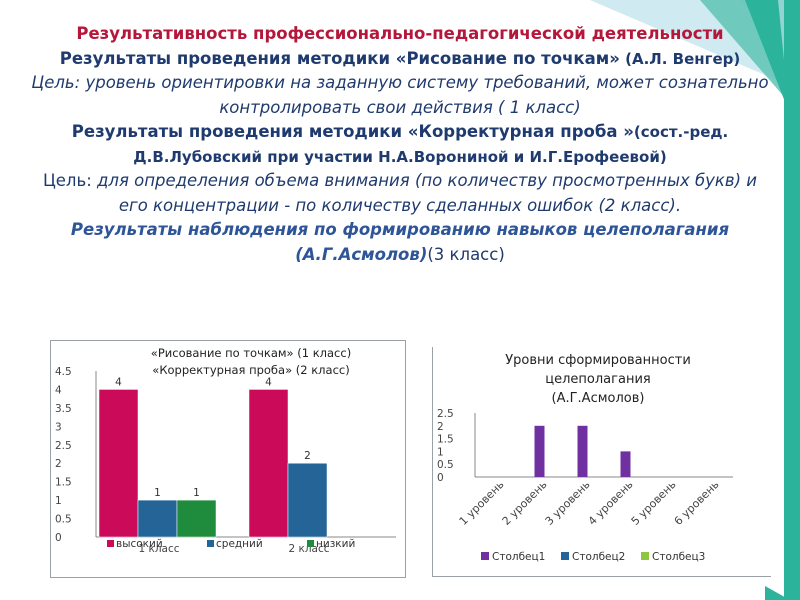 The height and width of the screenshot is (600, 800). I want to click on chart2-legend-label: Столбец3, so click(678, 557).